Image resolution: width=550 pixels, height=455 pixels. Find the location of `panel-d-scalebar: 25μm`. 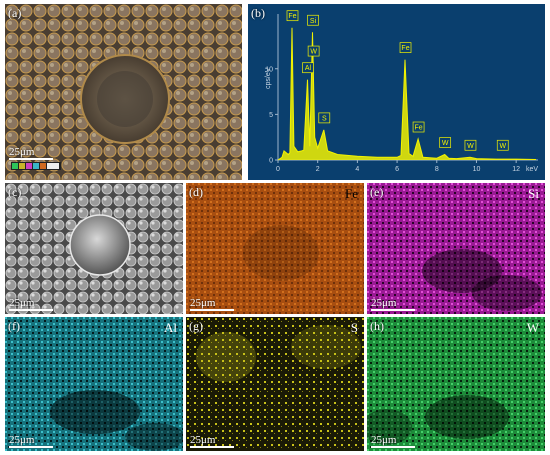

panel-d-scalebar: 25μm is located at coordinates (212, 304).